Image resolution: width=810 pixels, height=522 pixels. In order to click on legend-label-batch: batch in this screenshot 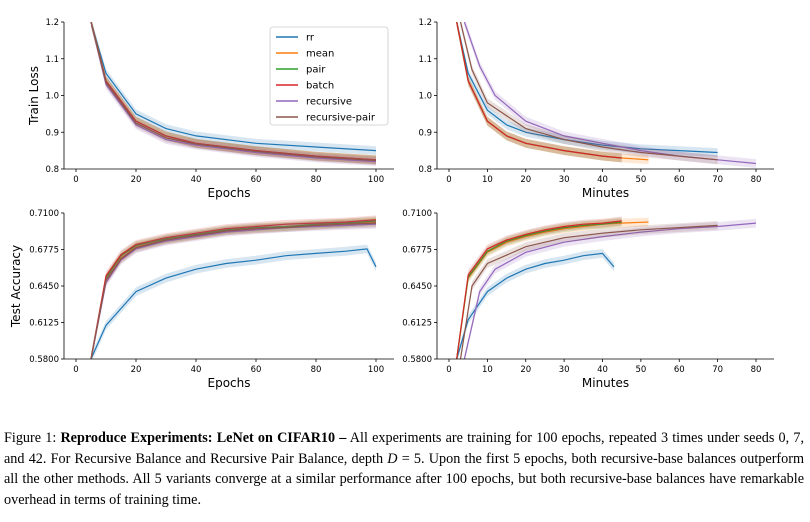, I will do `click(320, 86)`.